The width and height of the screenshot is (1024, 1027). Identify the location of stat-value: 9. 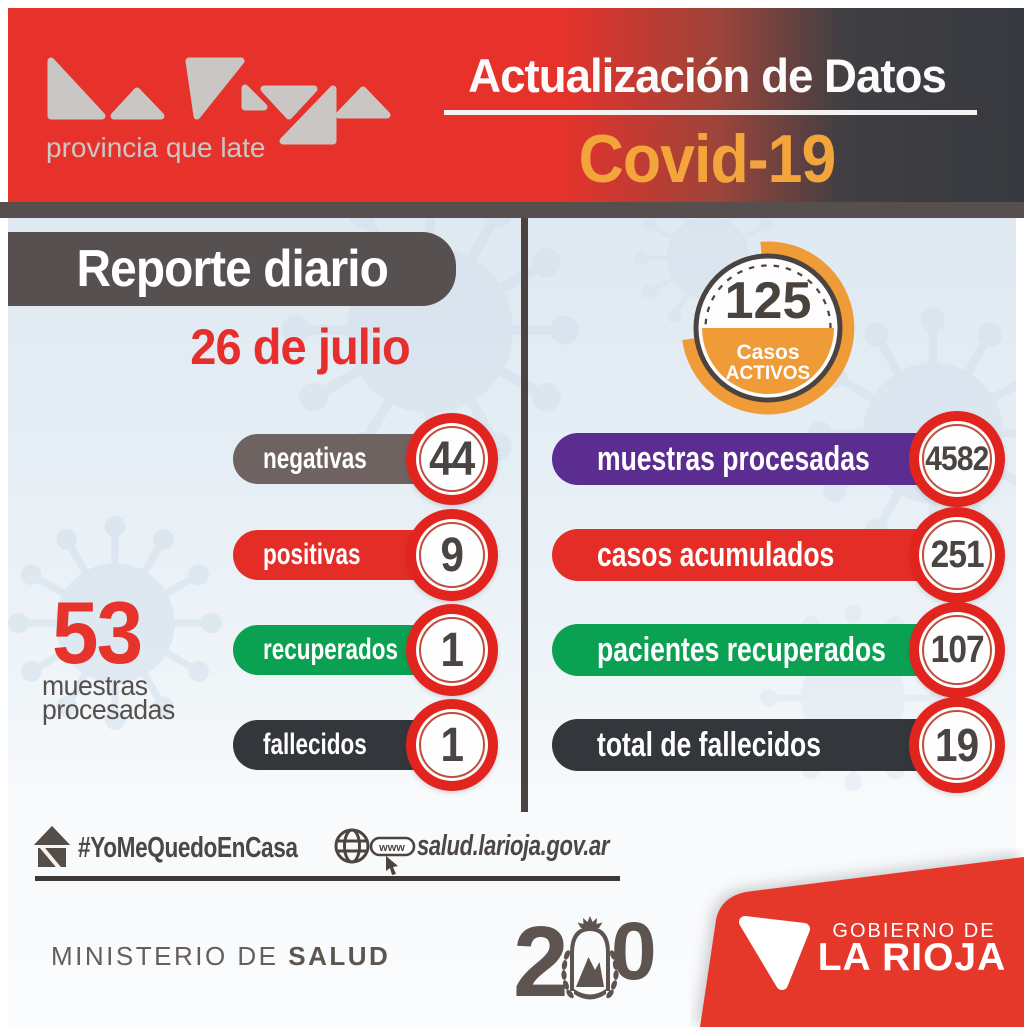
(452, 555).